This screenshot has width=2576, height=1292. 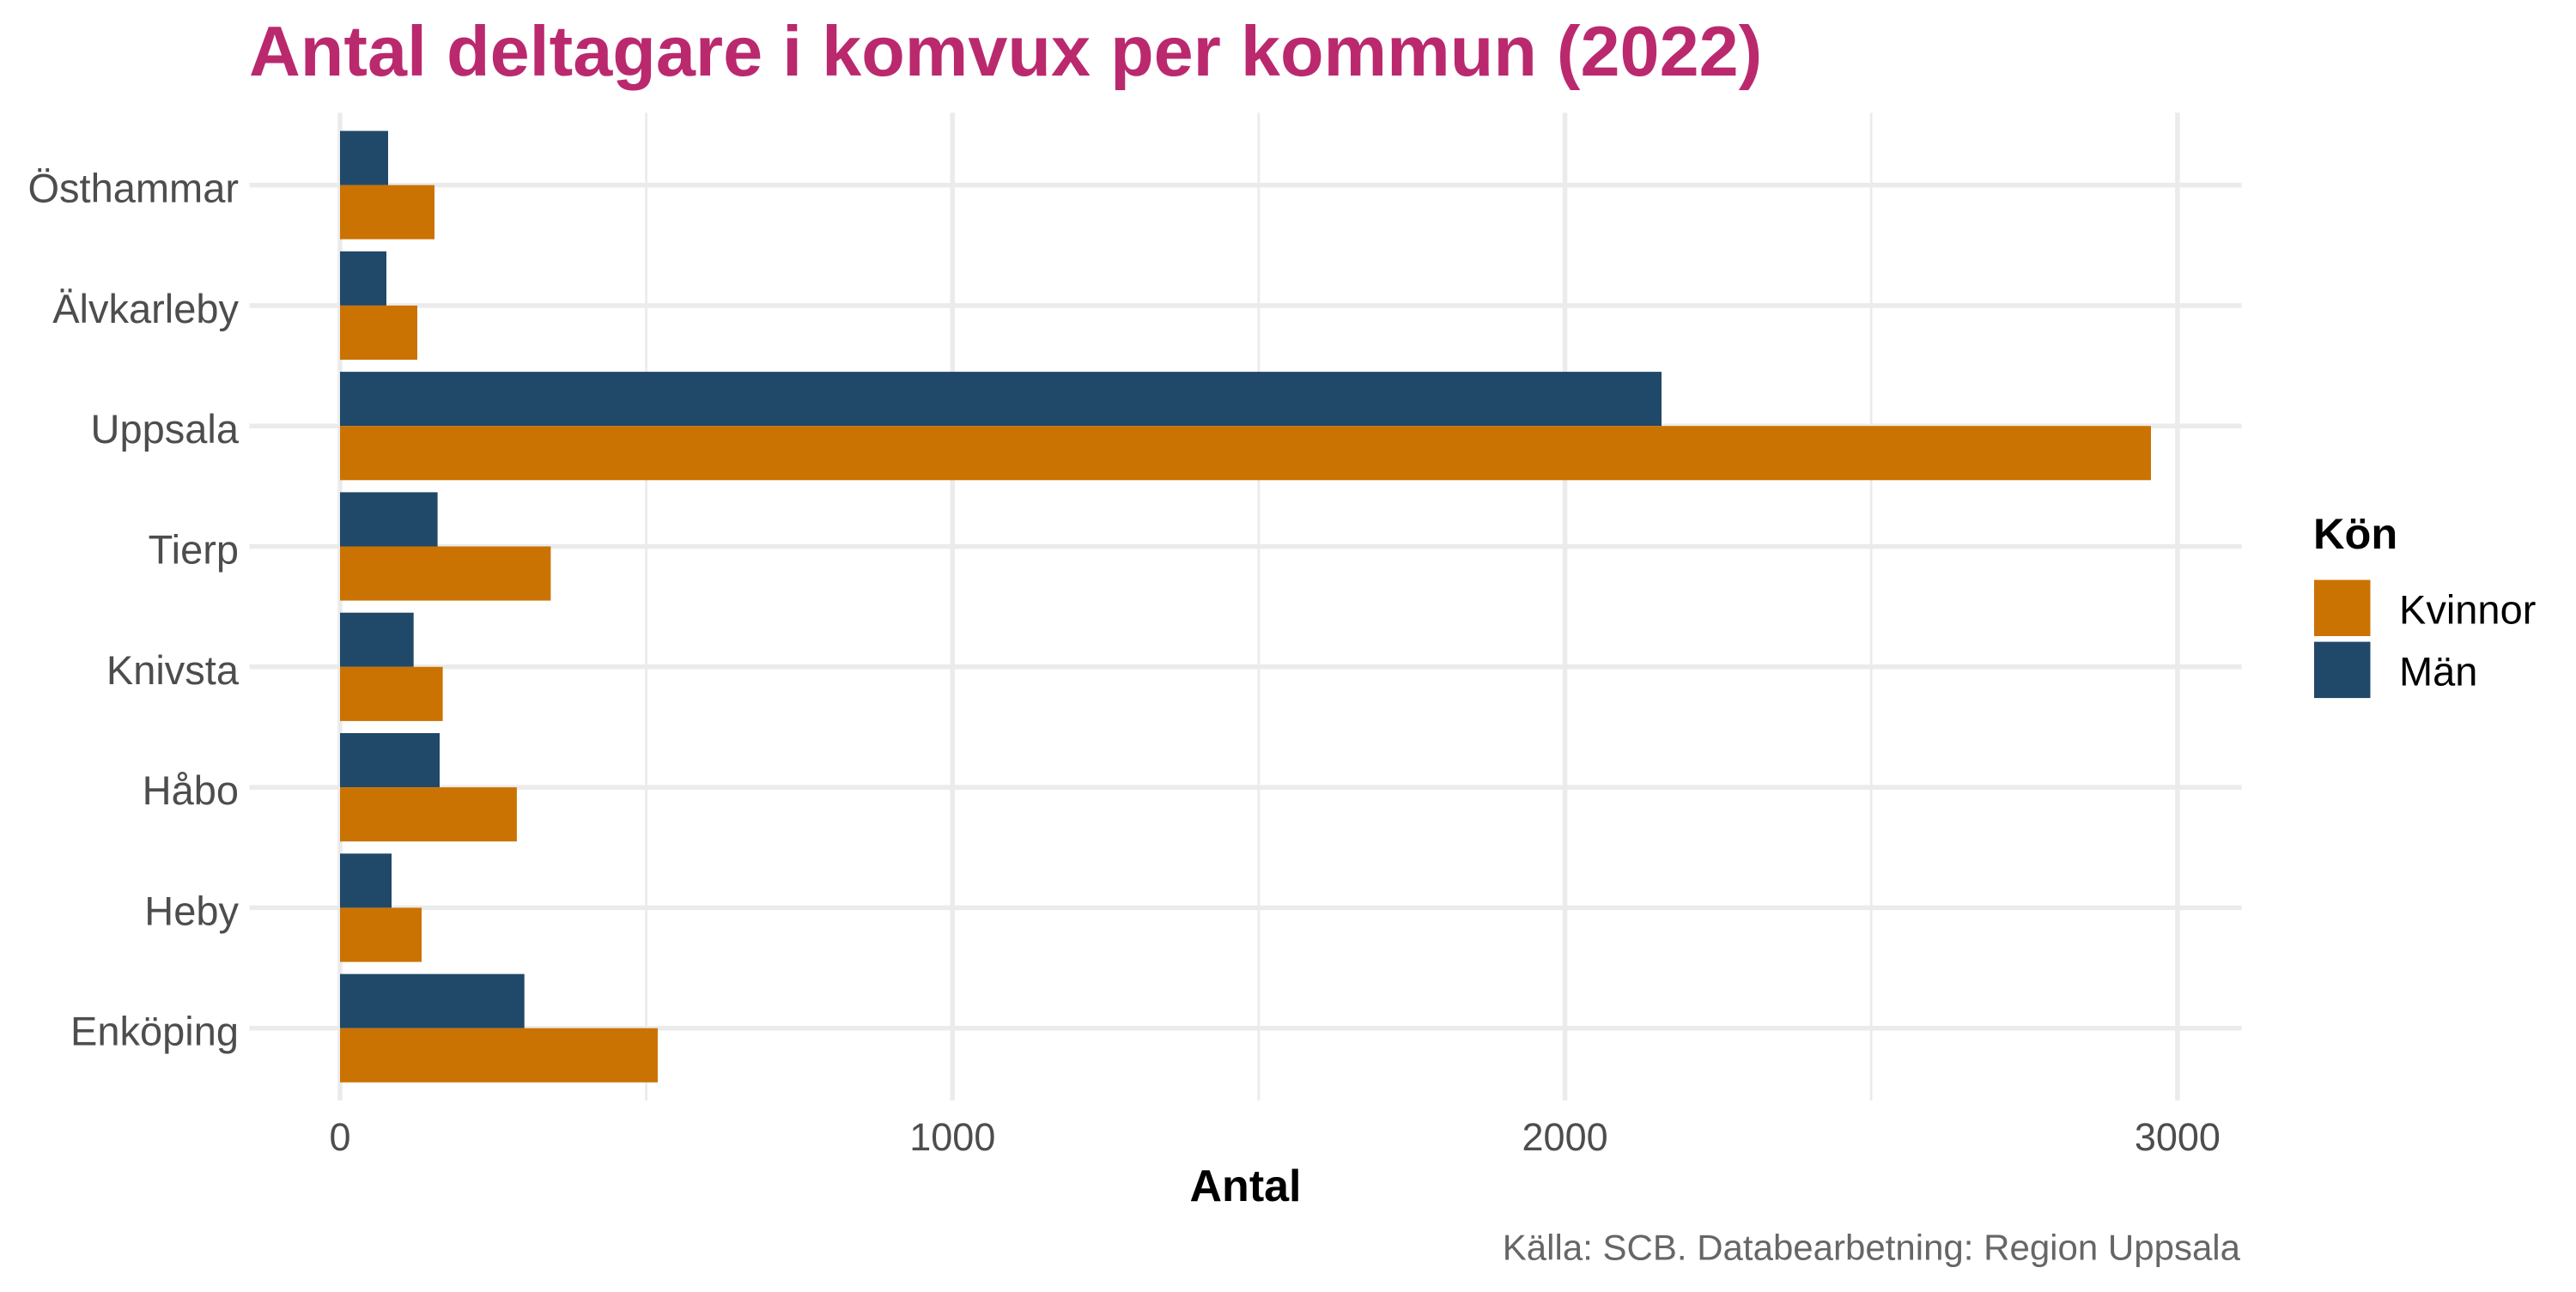 I want to click on svg-text: Antal, so click(x=1246, y=1186).